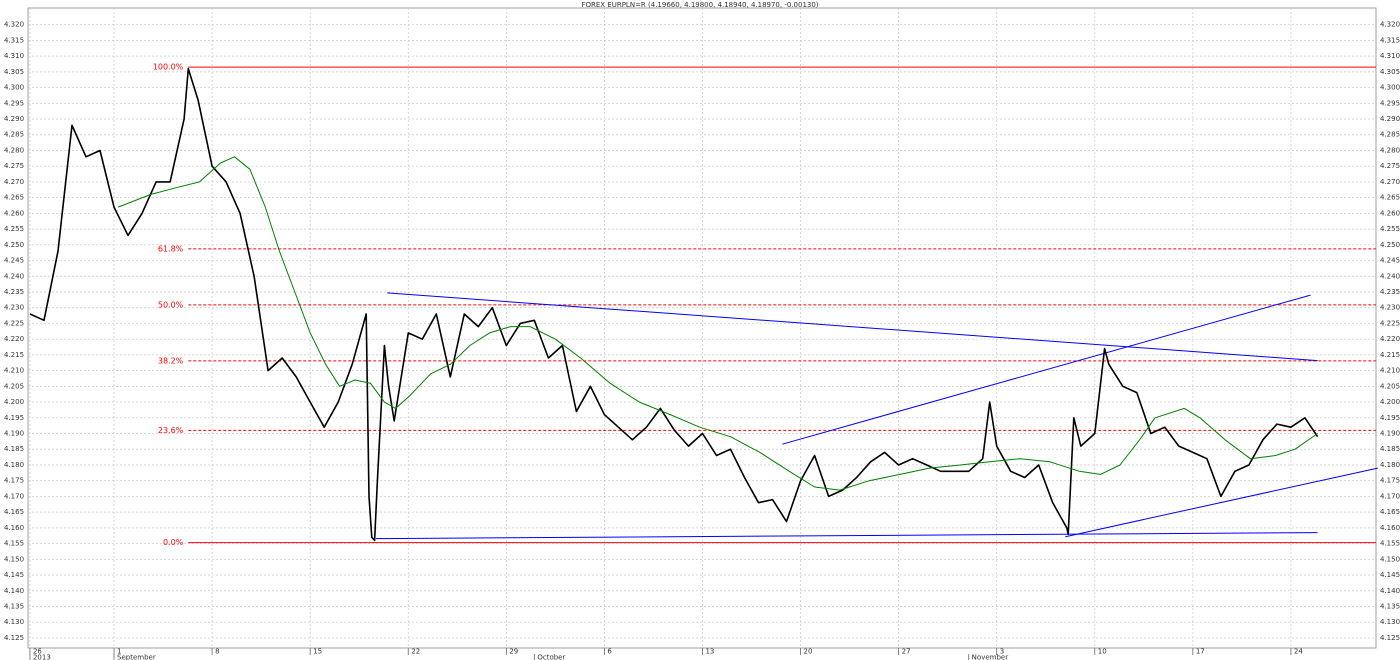 The image size is (1400, 660). I want to click on y-tick-label: 4.145, so click(14, 575).